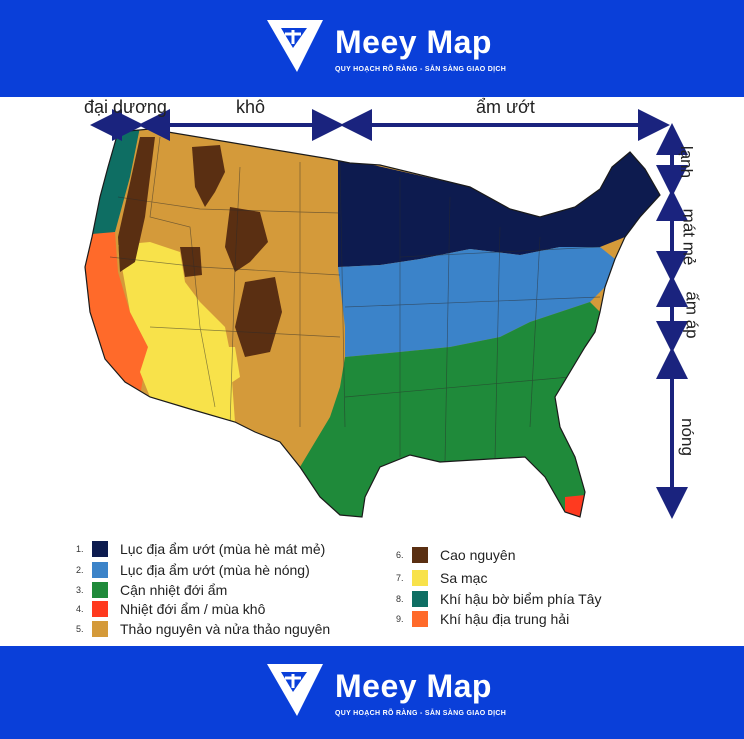 This screenshot has width=744, height=739. Describe the element at coordinates (251, 107) in the screenshot. I see `label-dry: khô` at that location.